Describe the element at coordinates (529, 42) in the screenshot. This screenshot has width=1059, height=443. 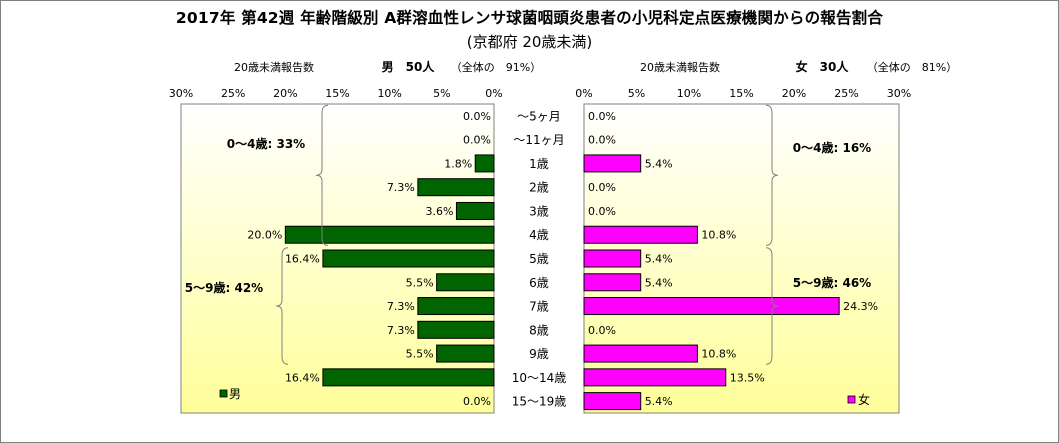
I see `chart-subtitle: (京都府 20歳未満)` at that location.